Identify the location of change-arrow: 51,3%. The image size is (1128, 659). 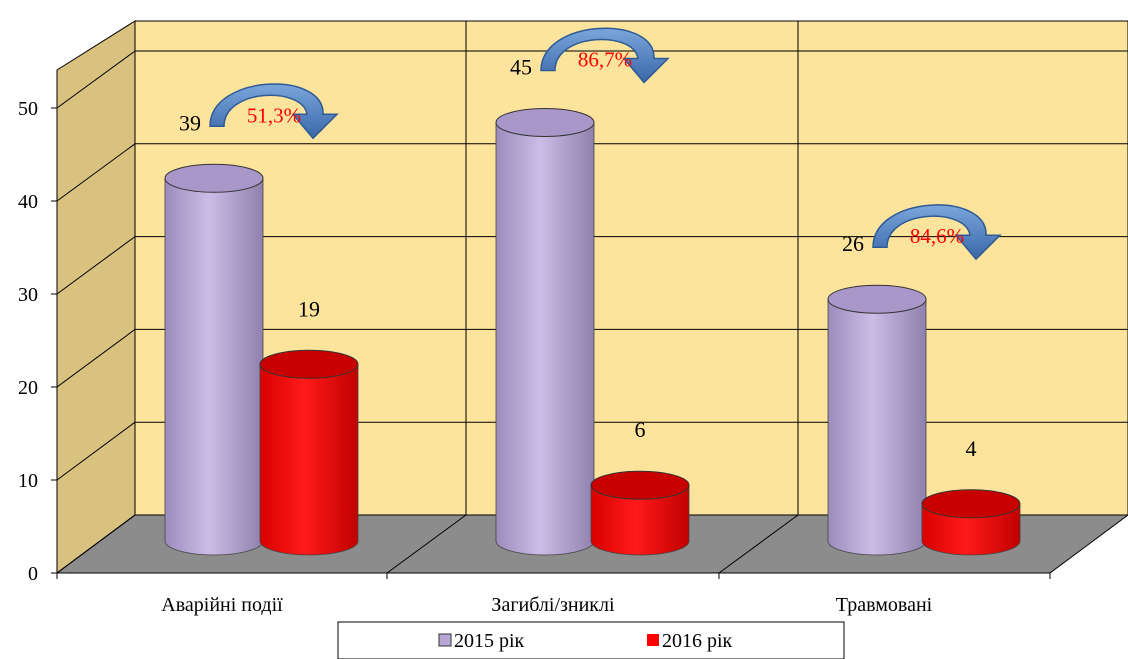
(274, 111).